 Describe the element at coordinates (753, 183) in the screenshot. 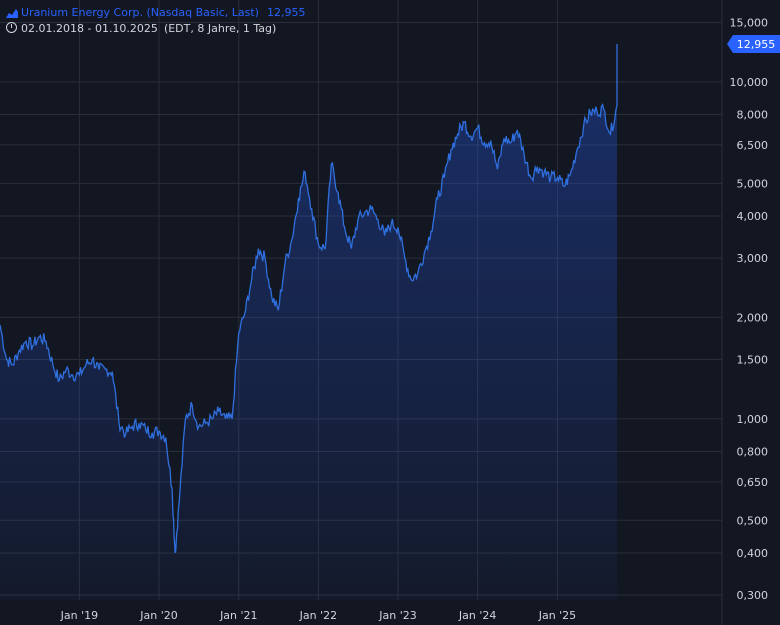

I see `y-tick-label: 5,000` at that location.